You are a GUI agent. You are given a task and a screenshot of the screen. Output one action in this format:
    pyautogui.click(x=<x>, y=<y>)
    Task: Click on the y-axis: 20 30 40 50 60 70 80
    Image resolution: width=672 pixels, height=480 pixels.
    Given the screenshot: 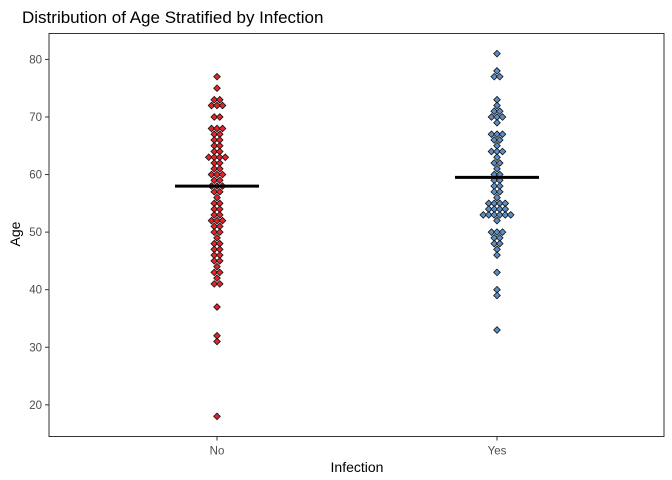 What is the action you would take?
    pyautogui.click(x=39, y=233)
    